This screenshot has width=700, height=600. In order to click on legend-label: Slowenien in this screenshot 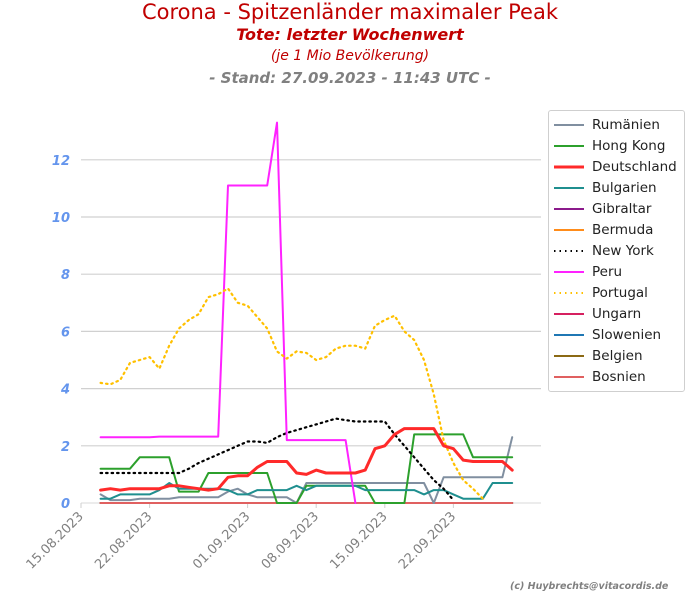, I will do `click(627, 334)`.